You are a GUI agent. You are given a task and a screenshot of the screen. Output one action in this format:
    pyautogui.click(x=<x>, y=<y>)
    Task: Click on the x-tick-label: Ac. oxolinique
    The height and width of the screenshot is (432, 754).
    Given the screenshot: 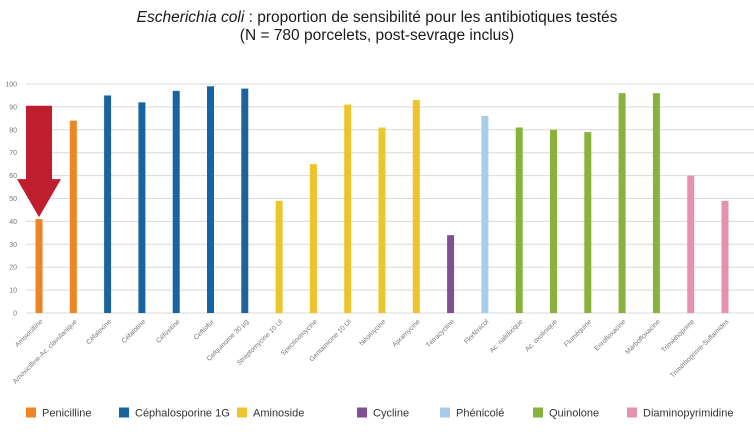 What is the action you would take?
    pyautogui.click(x=541, y=335)
    